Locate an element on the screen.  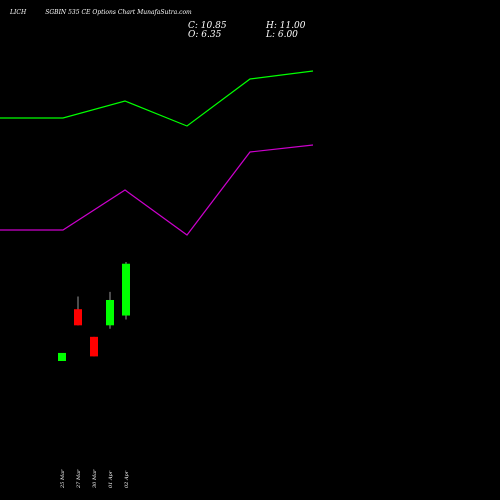
x-tick-label: 25 Mar is located at coordinates (63, 479).